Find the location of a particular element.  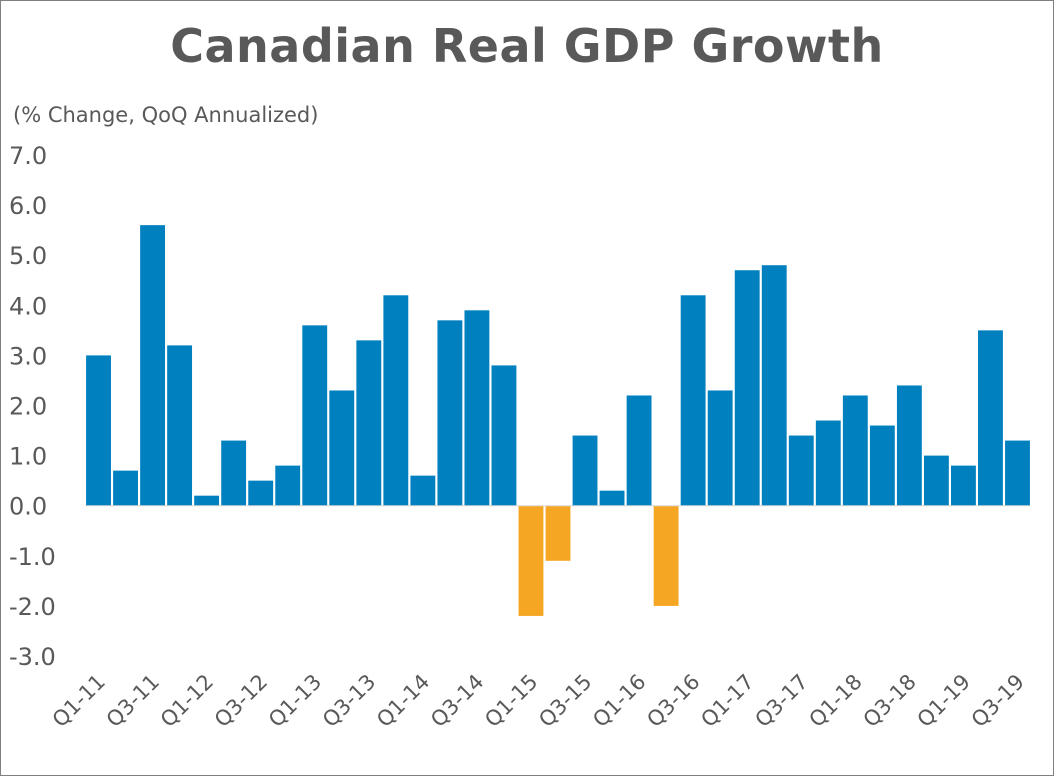

x-tick-label: Q3-13 is located at coordinates (349, 701).